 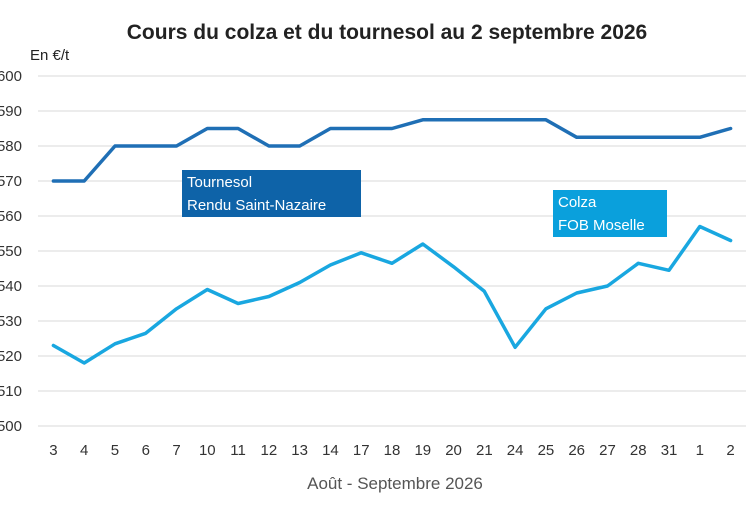 I want to click on y-tick-label: 530, so click(x=11, y=321).